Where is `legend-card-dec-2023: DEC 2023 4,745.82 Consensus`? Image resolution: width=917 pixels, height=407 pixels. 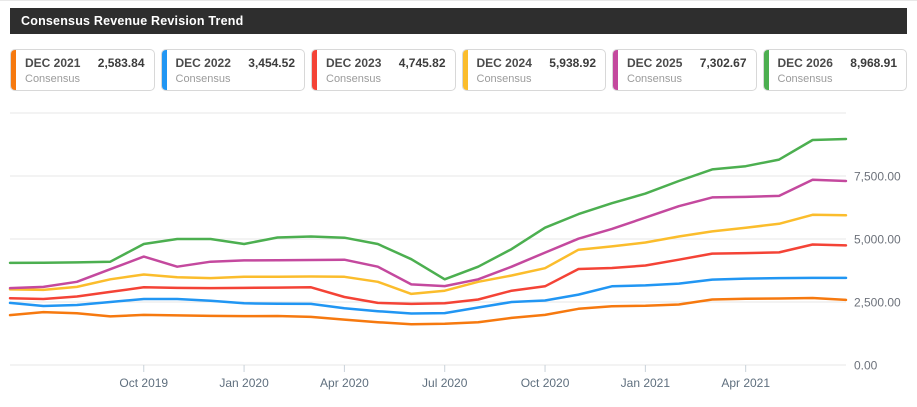
legend-card-dec-2023: DEC 2023 4,745.82 Consensus is located at coordinates (383, 70).